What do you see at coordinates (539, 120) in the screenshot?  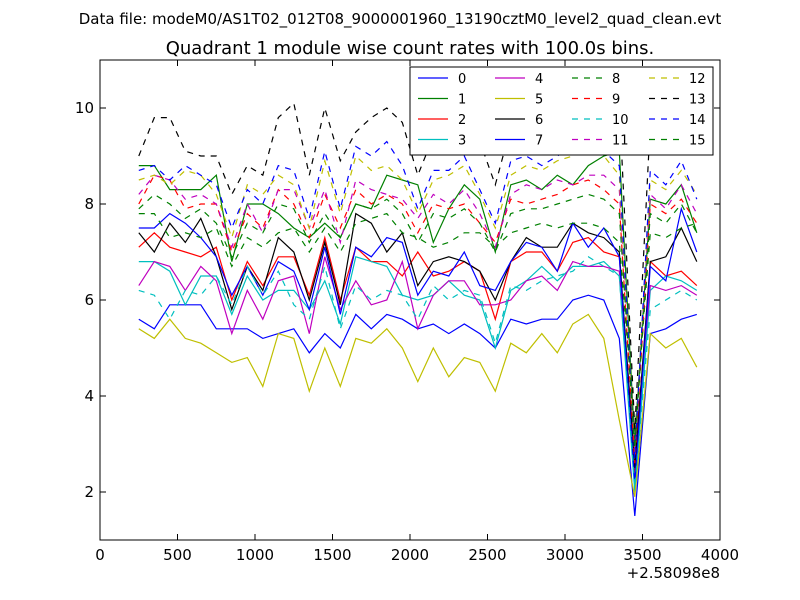 I see `legend-label-6: 6` at bounding box center [539, 120].